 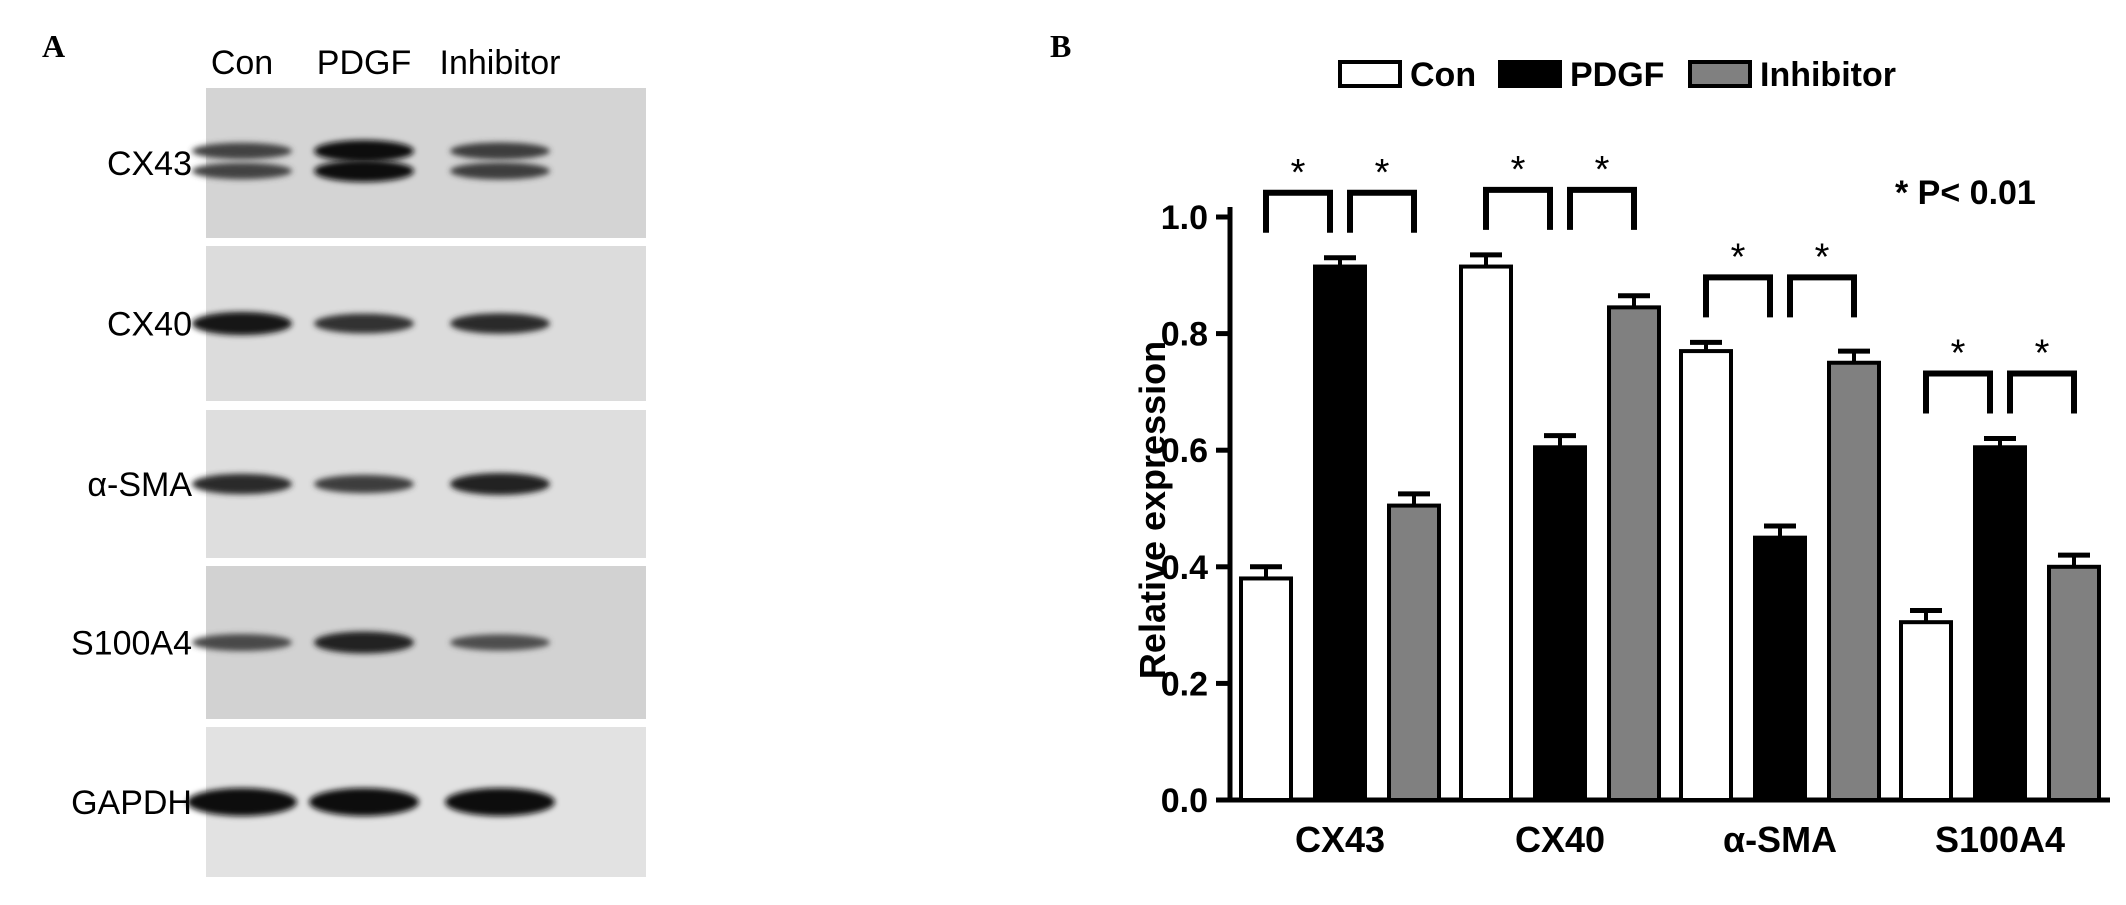 I want to click on x-tick-label: S100A4, so click(x=2000, y=839).